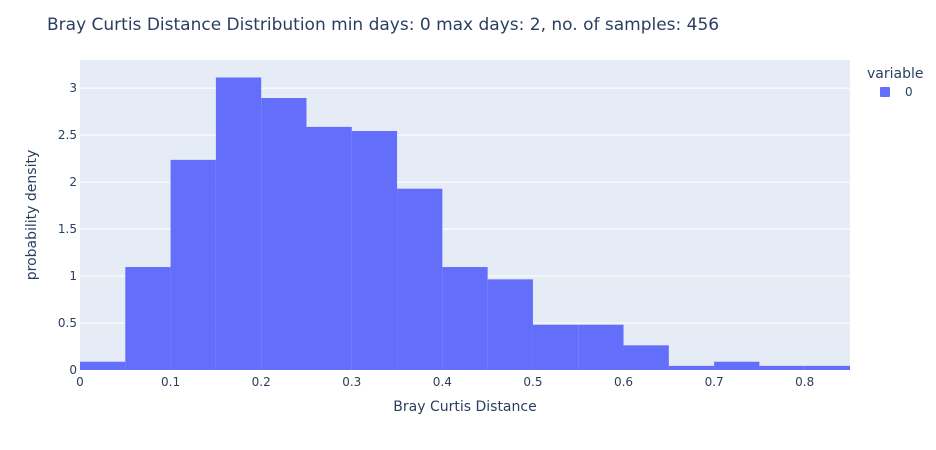 This screenshot has height=450, width=936. What do you see at coordinates (67, 323) in the screenshot?
I see `y-tick-label: 0.5` at bounding box center [67, 323].